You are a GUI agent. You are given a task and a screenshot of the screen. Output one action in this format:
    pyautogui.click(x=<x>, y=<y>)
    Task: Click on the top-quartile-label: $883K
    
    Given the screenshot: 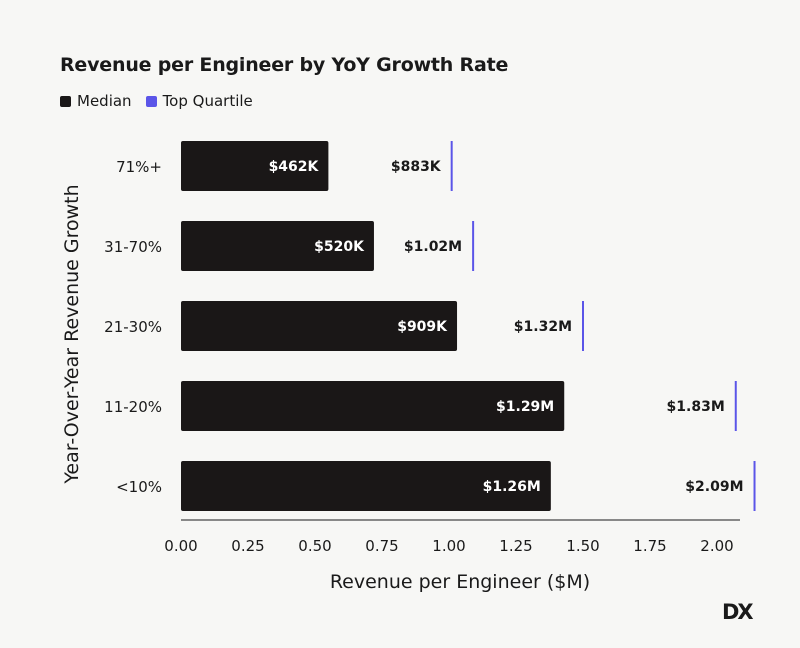 What is the action you would take?
    pyautogui.click(x=416, y=167)
    